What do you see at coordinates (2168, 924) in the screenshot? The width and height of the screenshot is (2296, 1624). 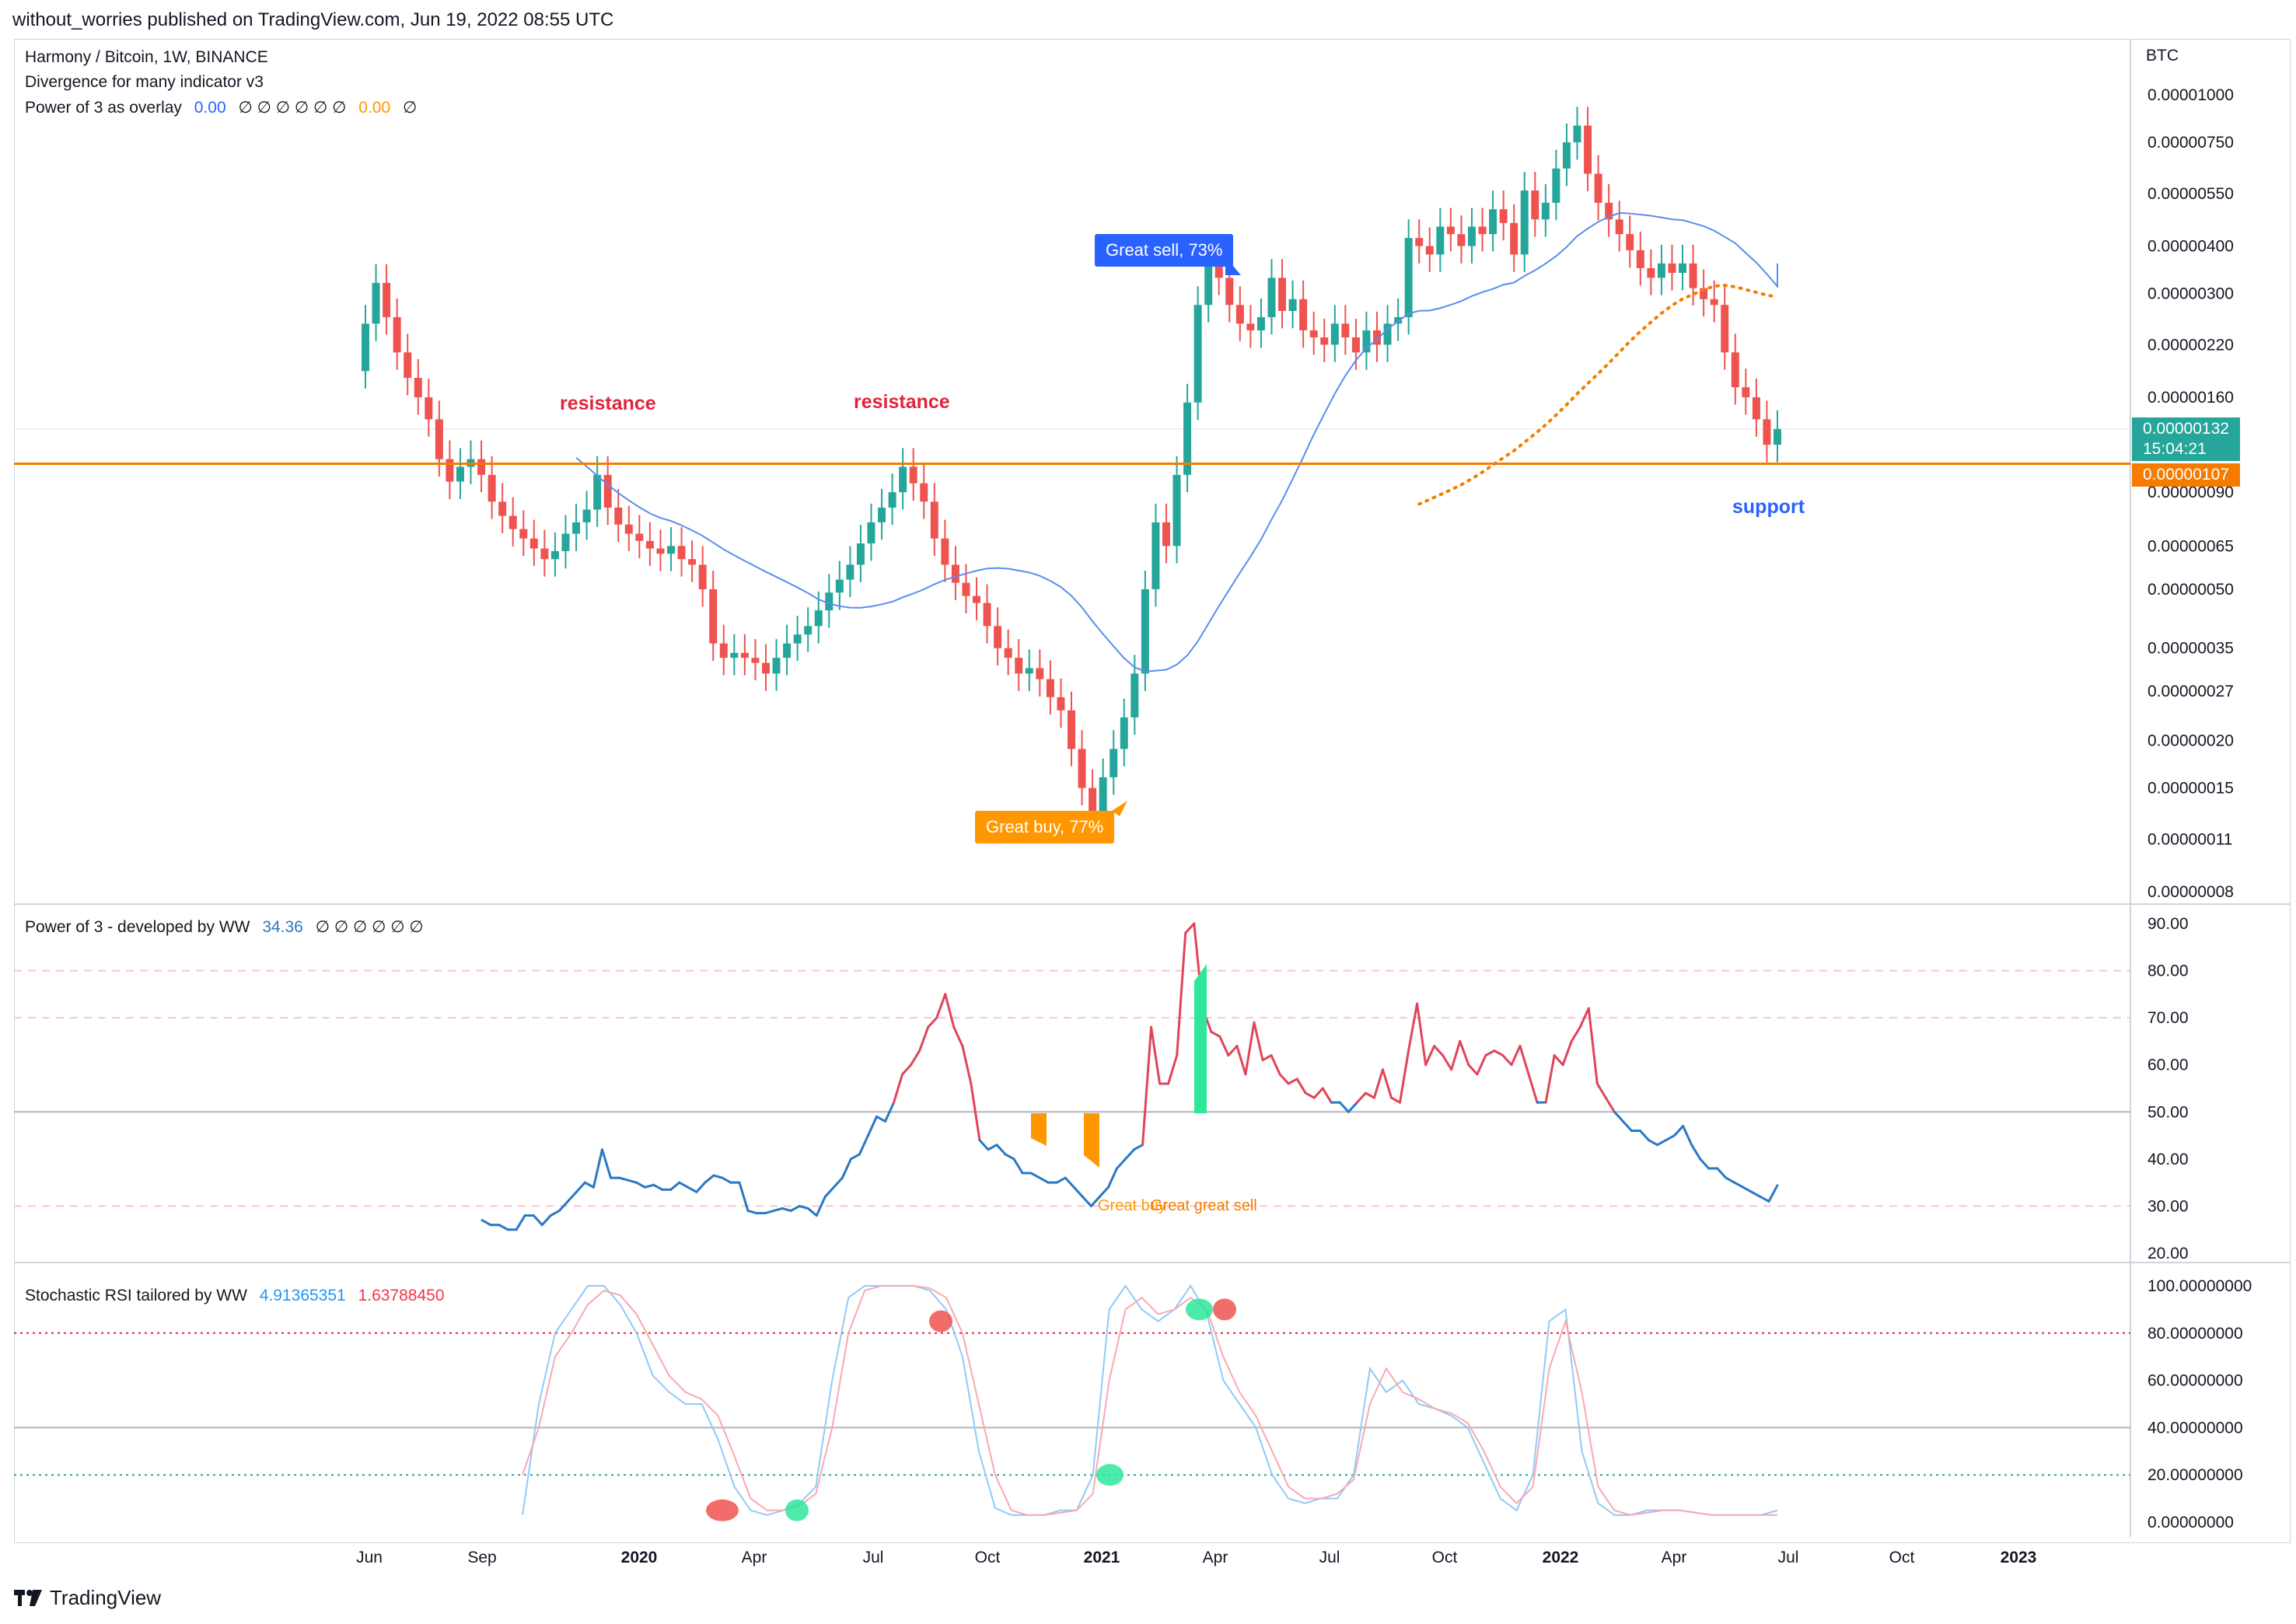 I see `power-axis-label-0: 90.00` at bounding box center [2168, 924].